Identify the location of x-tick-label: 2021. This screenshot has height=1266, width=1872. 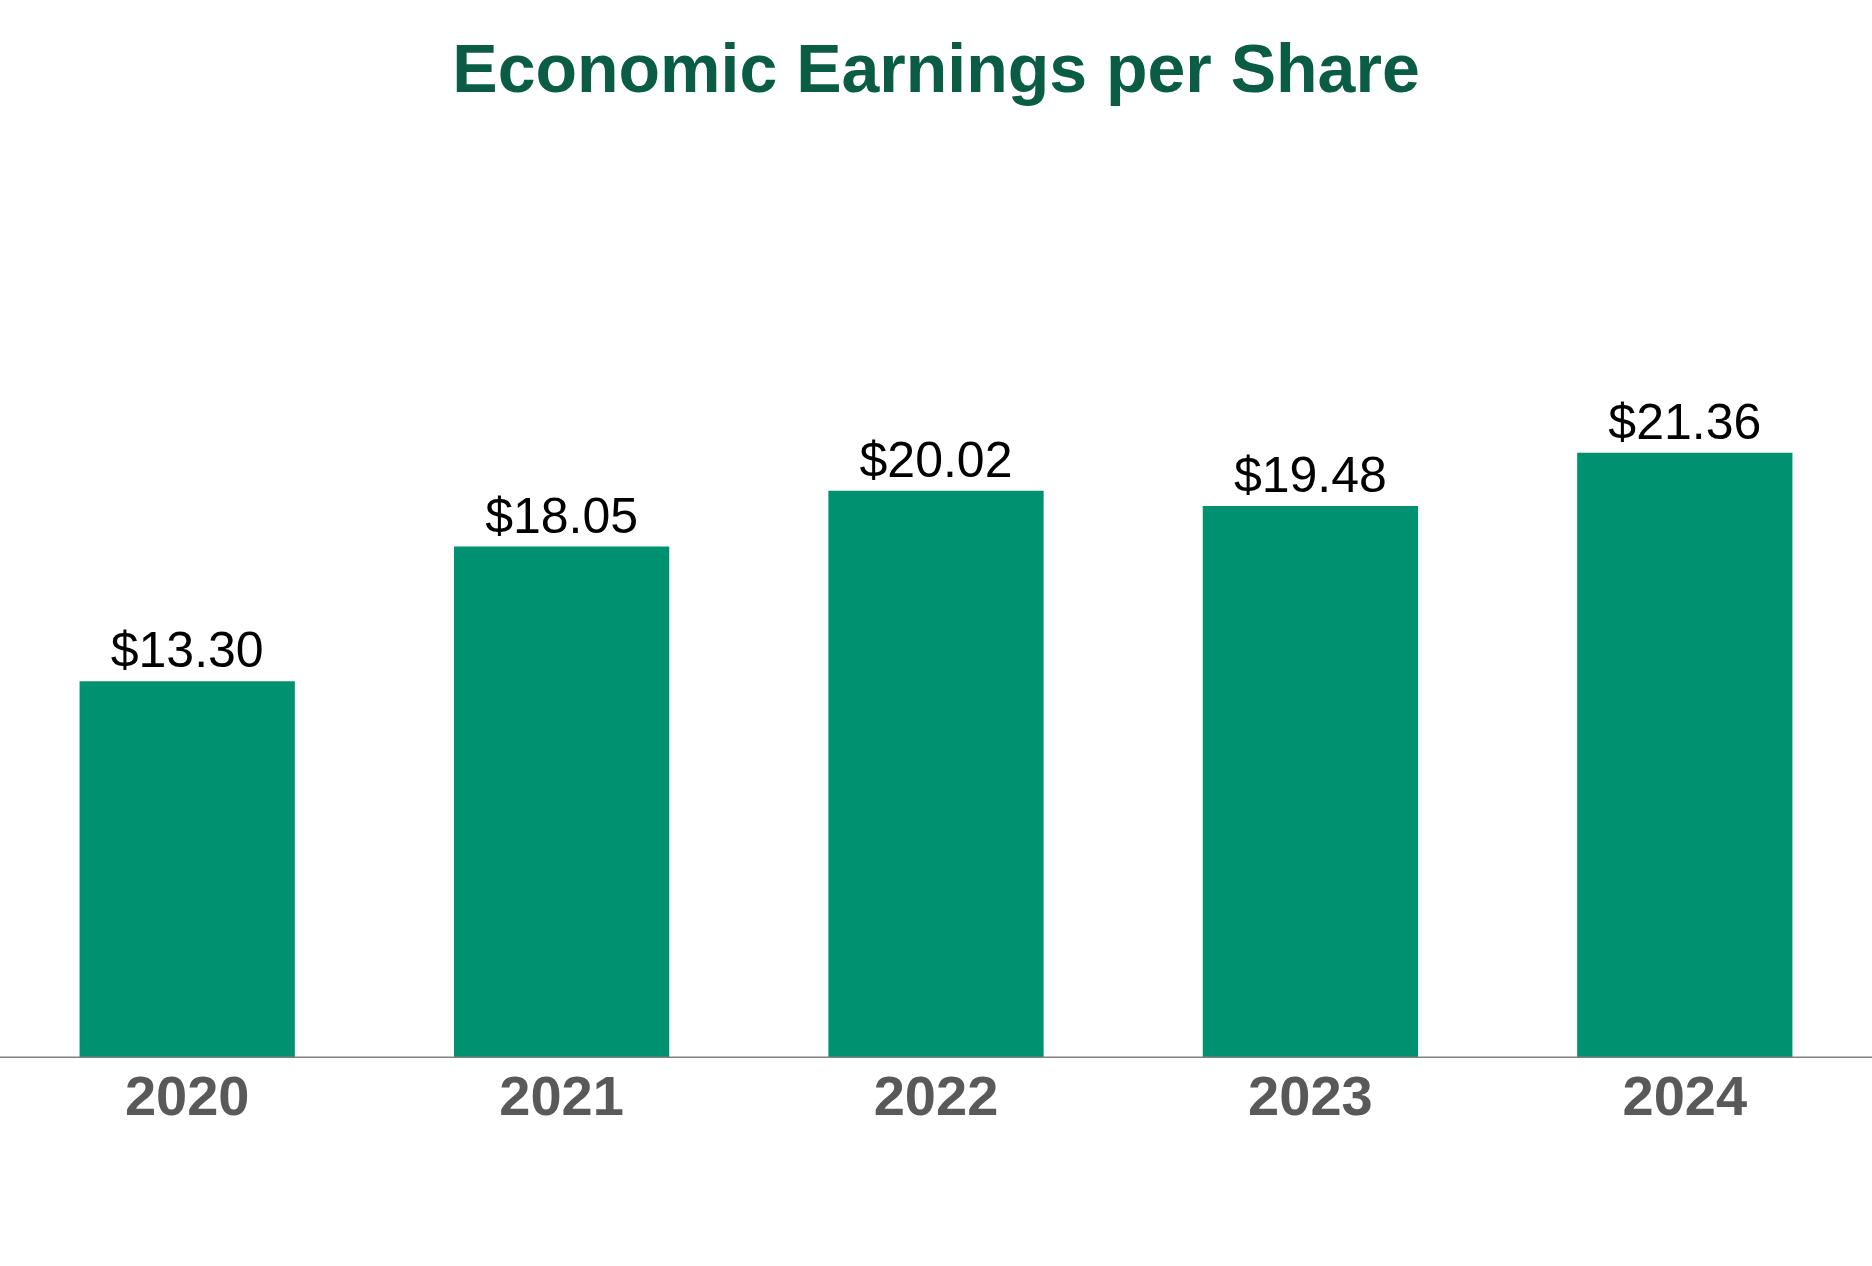
(561, 1095).